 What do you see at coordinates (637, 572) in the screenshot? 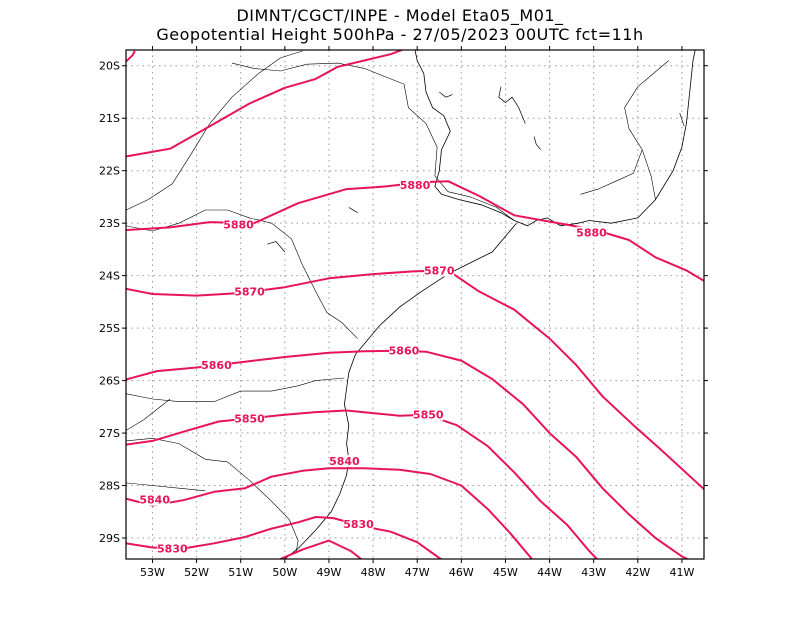
I see `lon-tick-label: 42W` at bounding box center [637, 572].